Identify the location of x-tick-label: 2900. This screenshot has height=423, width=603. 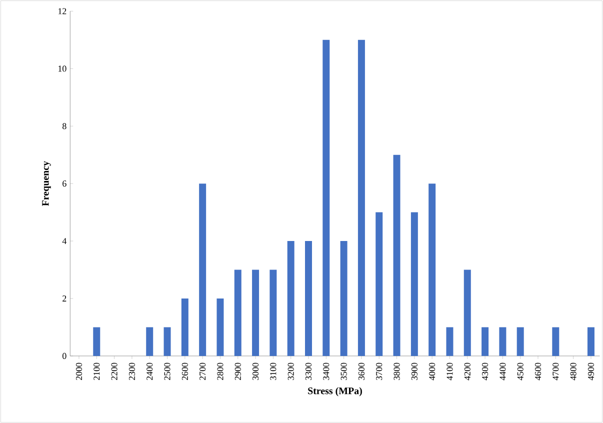
(237, 371).